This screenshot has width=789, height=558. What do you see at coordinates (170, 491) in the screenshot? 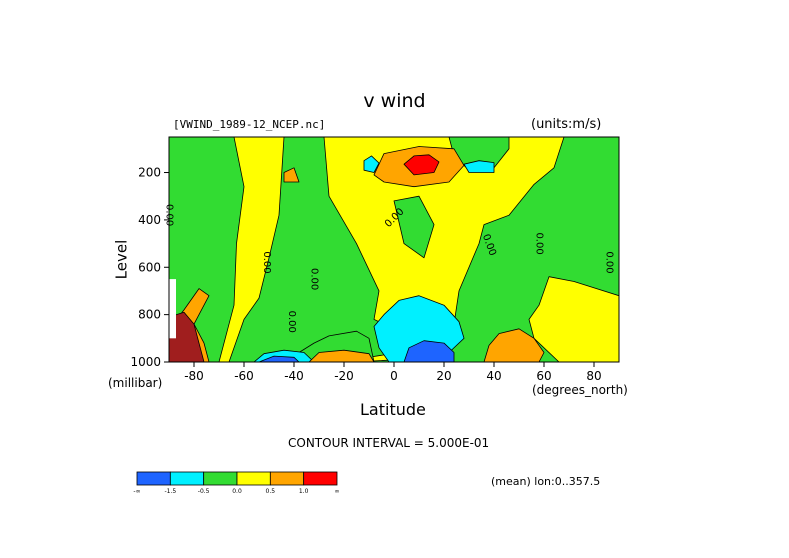
I see `colorbar-label: -1.5` at bounding box center [170, 491].